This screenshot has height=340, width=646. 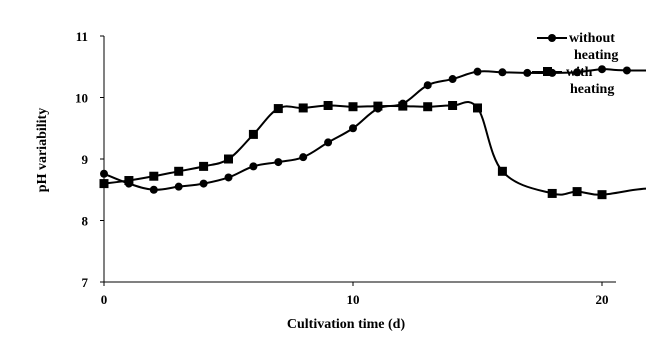 I want to click on y-tick-label: 10, so click(x=81, y=98).